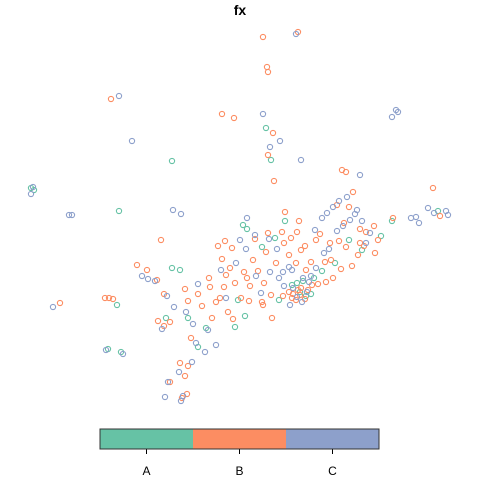 The height and width of the screenshot is (480, 480). I want to click on legend-swatch-b, so click(239, 439).